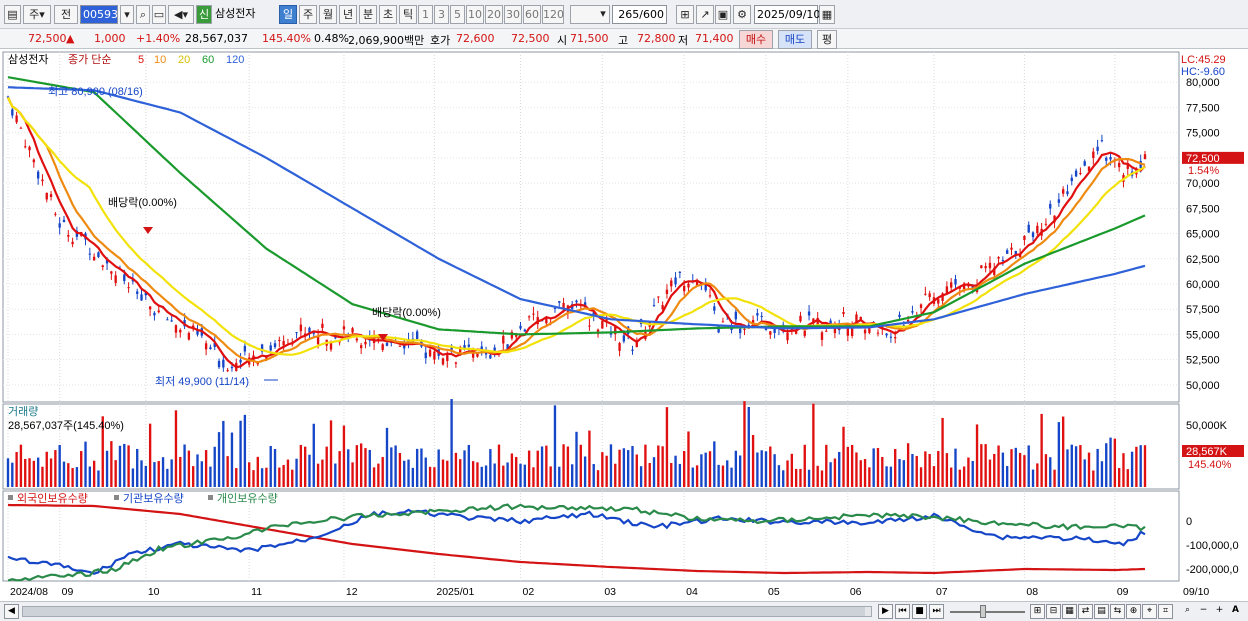 The height and width of the screenshot is (621, 1248). Describe the element at coordinates (742, 14) in the screenshot. I see `gear-icon: ⚙` at that location.